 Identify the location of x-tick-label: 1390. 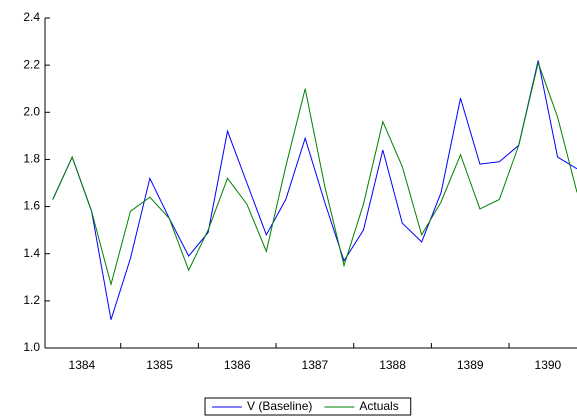
(548, 365).